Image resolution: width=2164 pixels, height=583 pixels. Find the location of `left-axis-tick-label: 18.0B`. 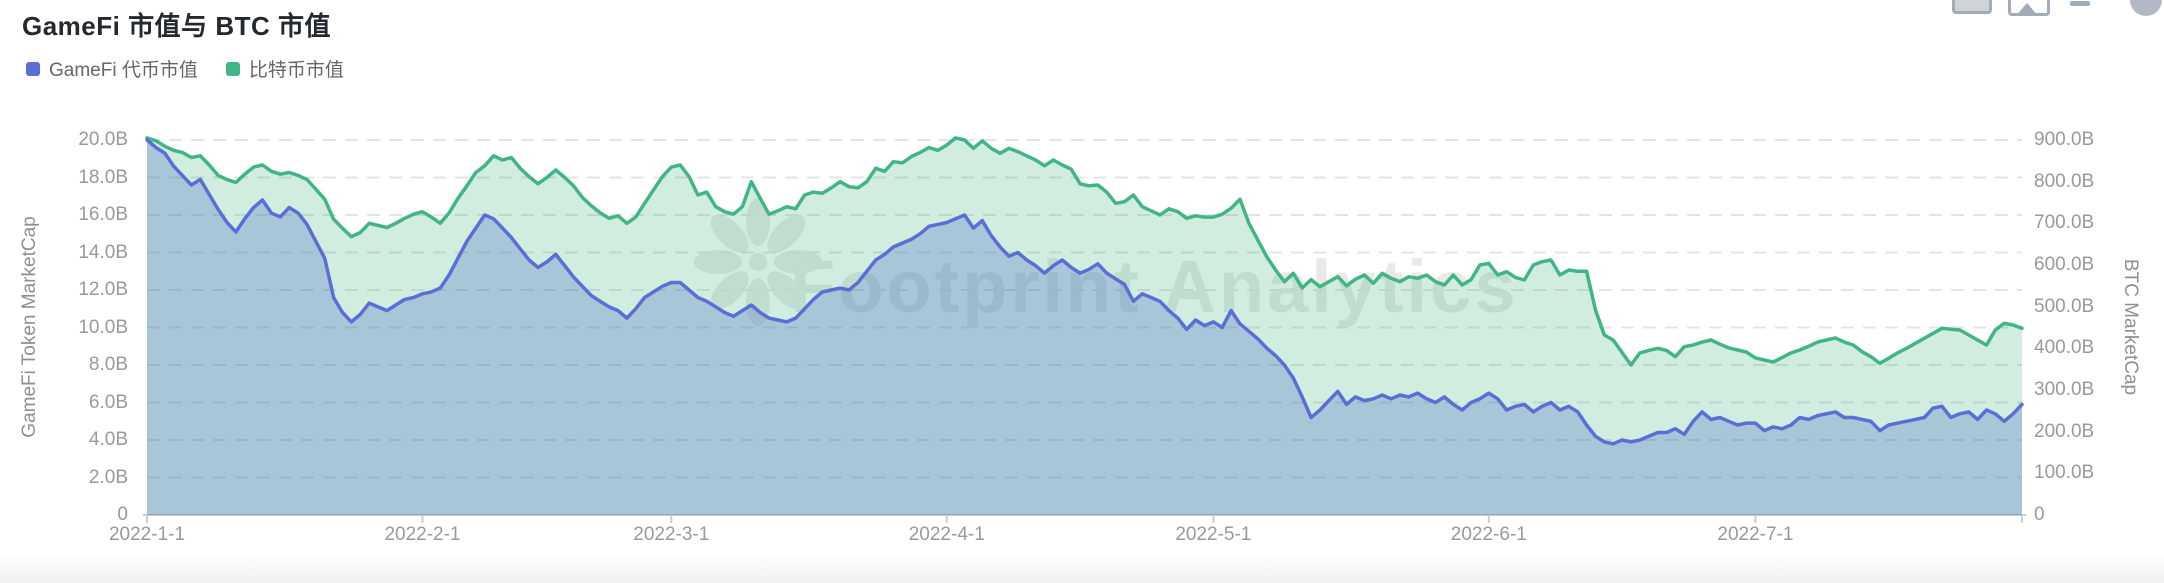

left-axis-tick-label: 18.0B is located at coordinates (103, 177).